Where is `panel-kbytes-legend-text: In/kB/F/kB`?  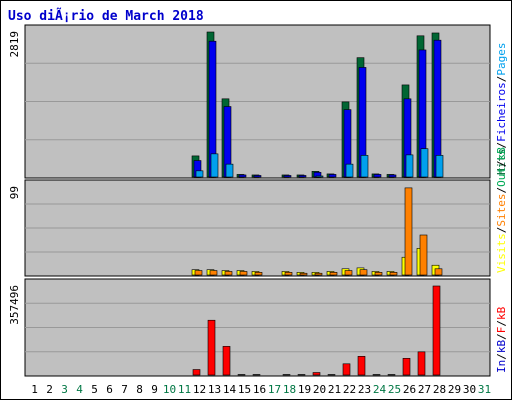
panel-kbytes-legend-text: In/kB/F/kB is located at coordinates (501, 339).